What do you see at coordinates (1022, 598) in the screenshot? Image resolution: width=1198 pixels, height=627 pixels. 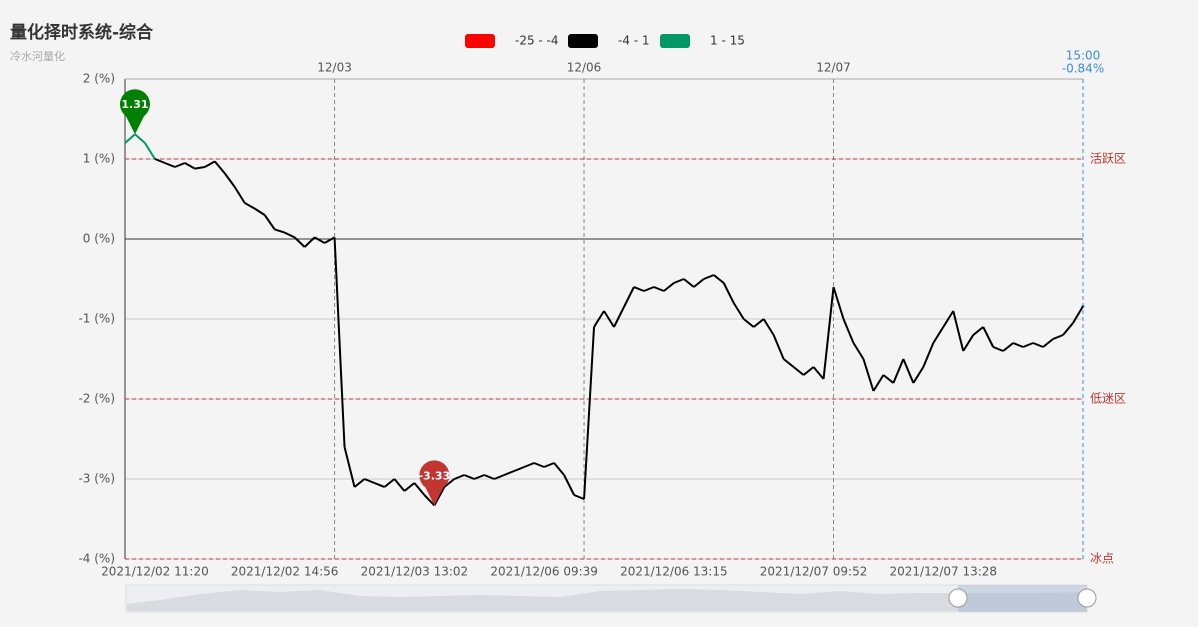 I see `zoom-window` at bounding box center [1022, 598].